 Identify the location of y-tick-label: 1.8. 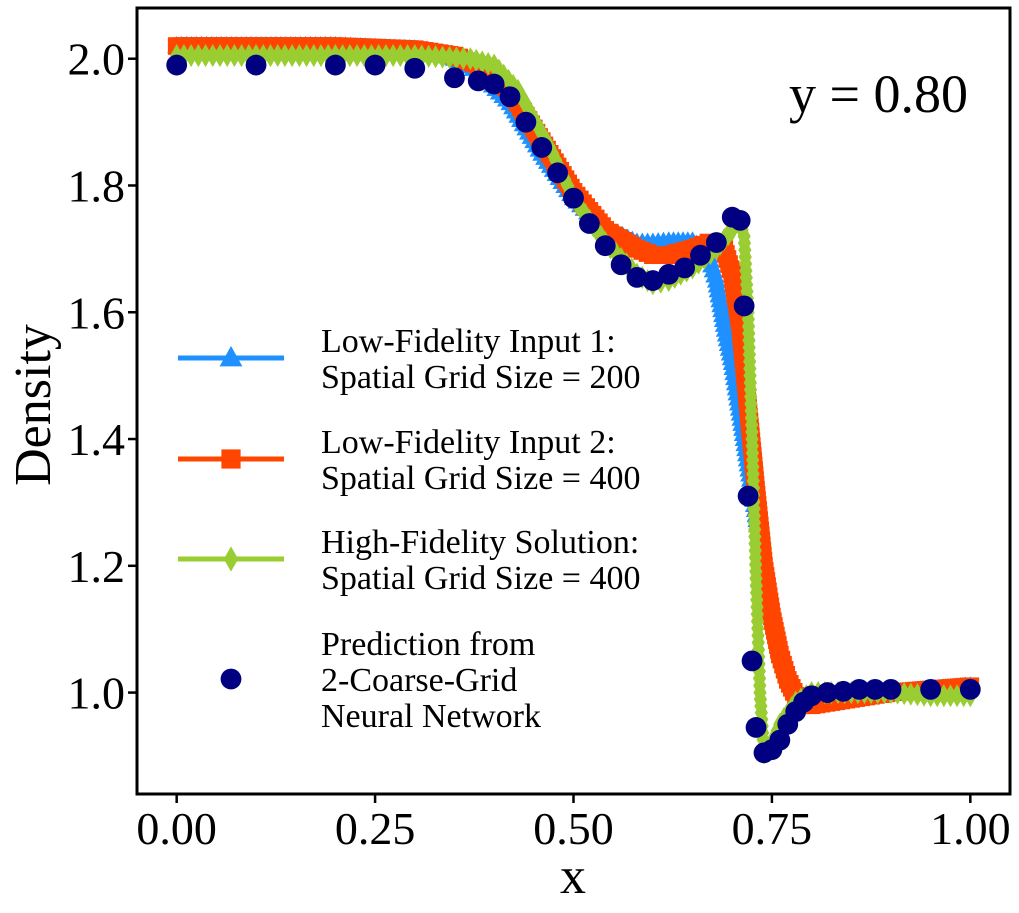
(97, 185).